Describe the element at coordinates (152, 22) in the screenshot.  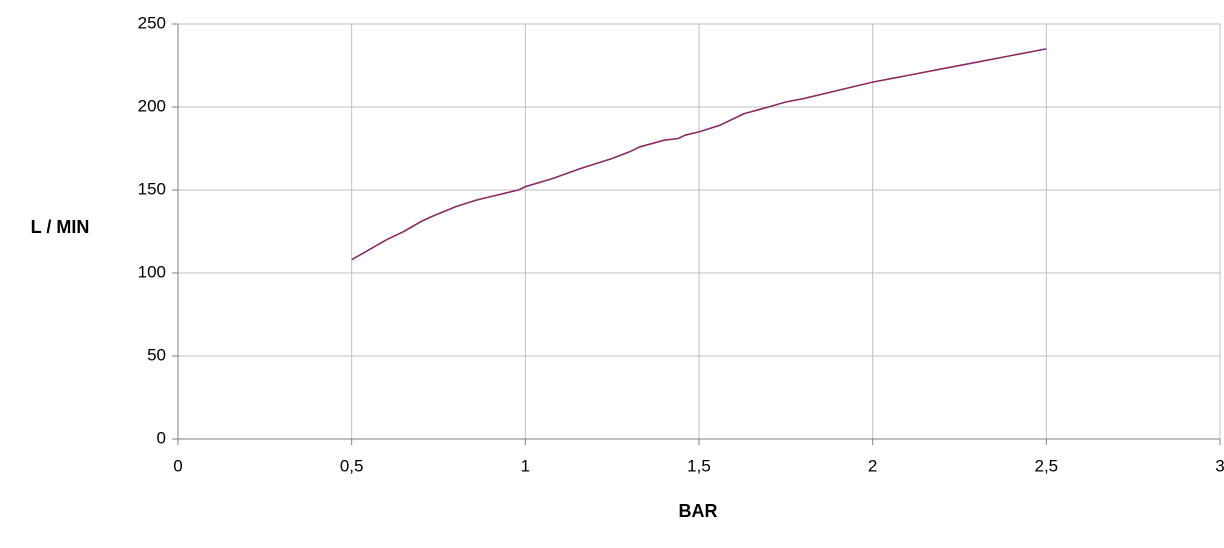
I see `y-tick-label: 250` at that location.